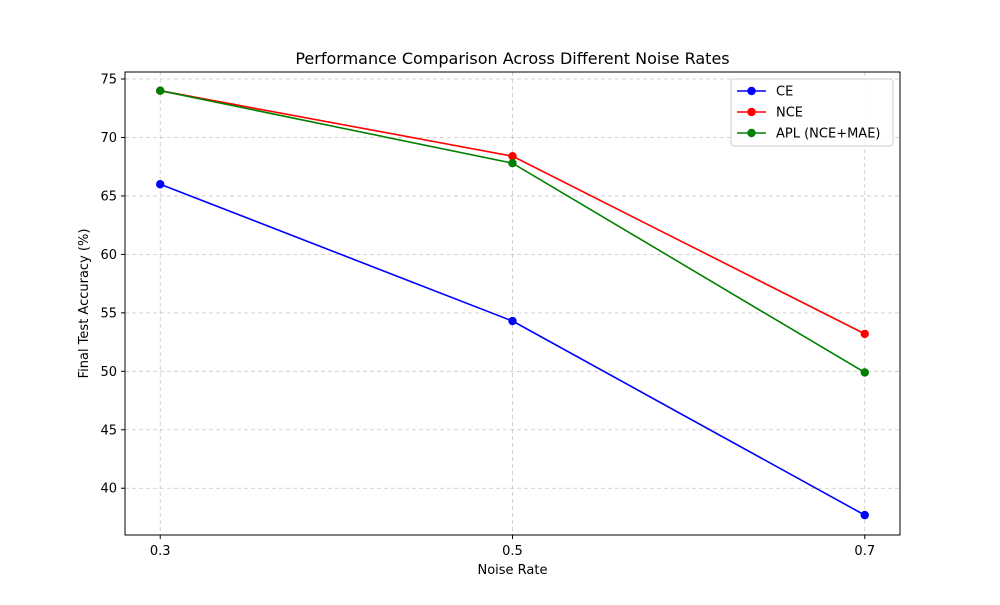 Image resolution: width=1000 pixels, height=605 pixels. Describe the element at coordinates (108, 313) in the screenshot. I see `y-tick-label: 55` at that location.